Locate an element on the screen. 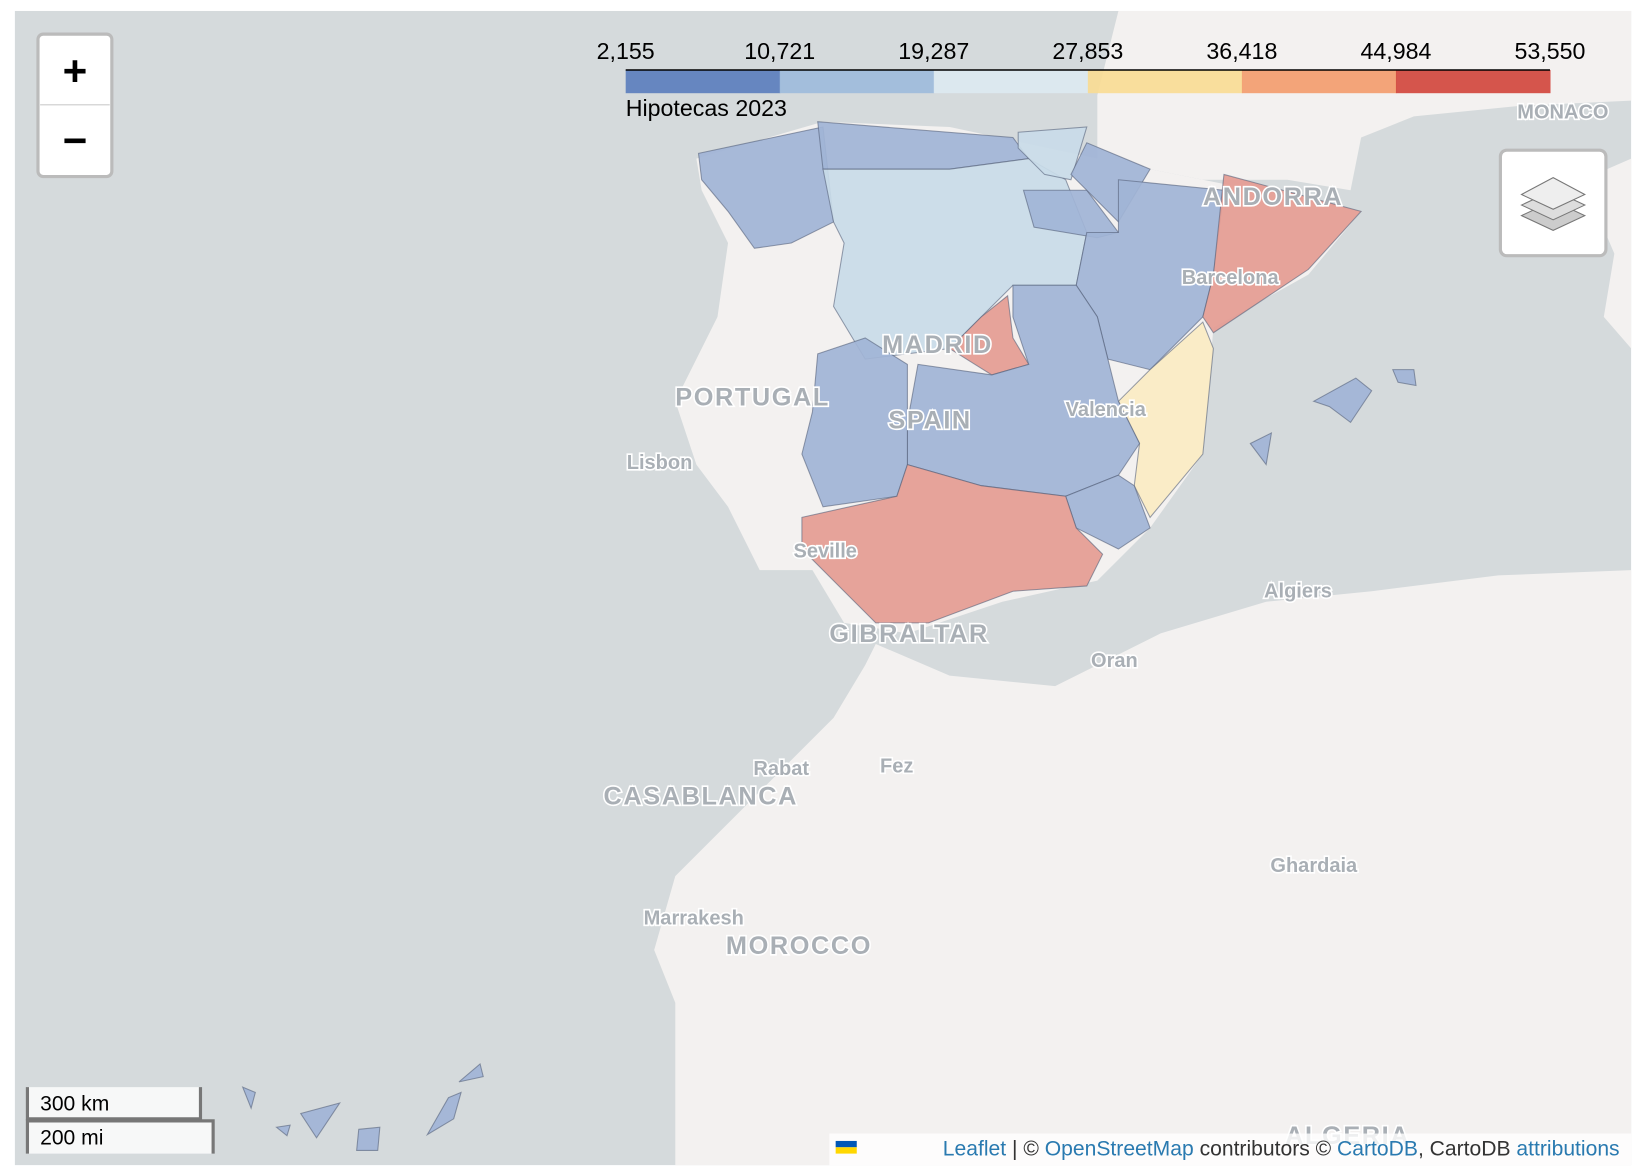 Image resolution: width=1646 pixels, height=1174 pixels. legend-tick-label: 19,287 is located at coordinates (933, 51).